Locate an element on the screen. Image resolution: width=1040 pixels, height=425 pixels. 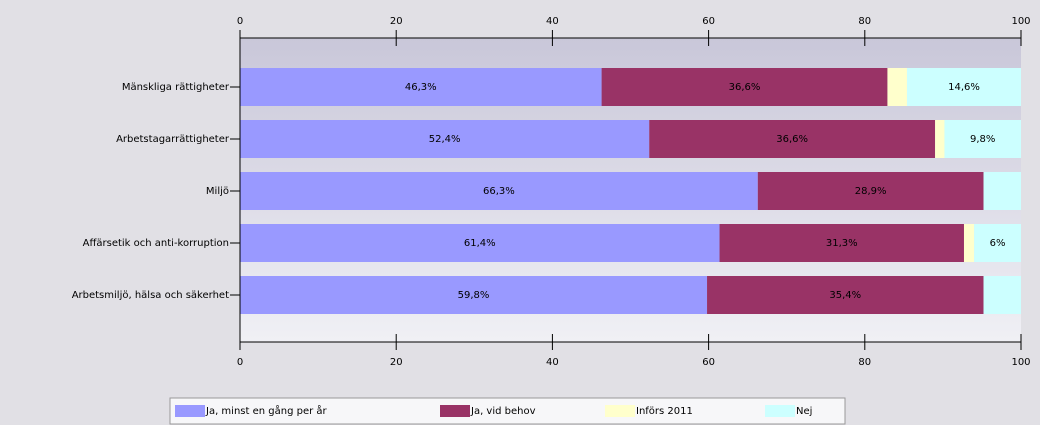
data-label: 14,6% is located at coordinates (964, 87).